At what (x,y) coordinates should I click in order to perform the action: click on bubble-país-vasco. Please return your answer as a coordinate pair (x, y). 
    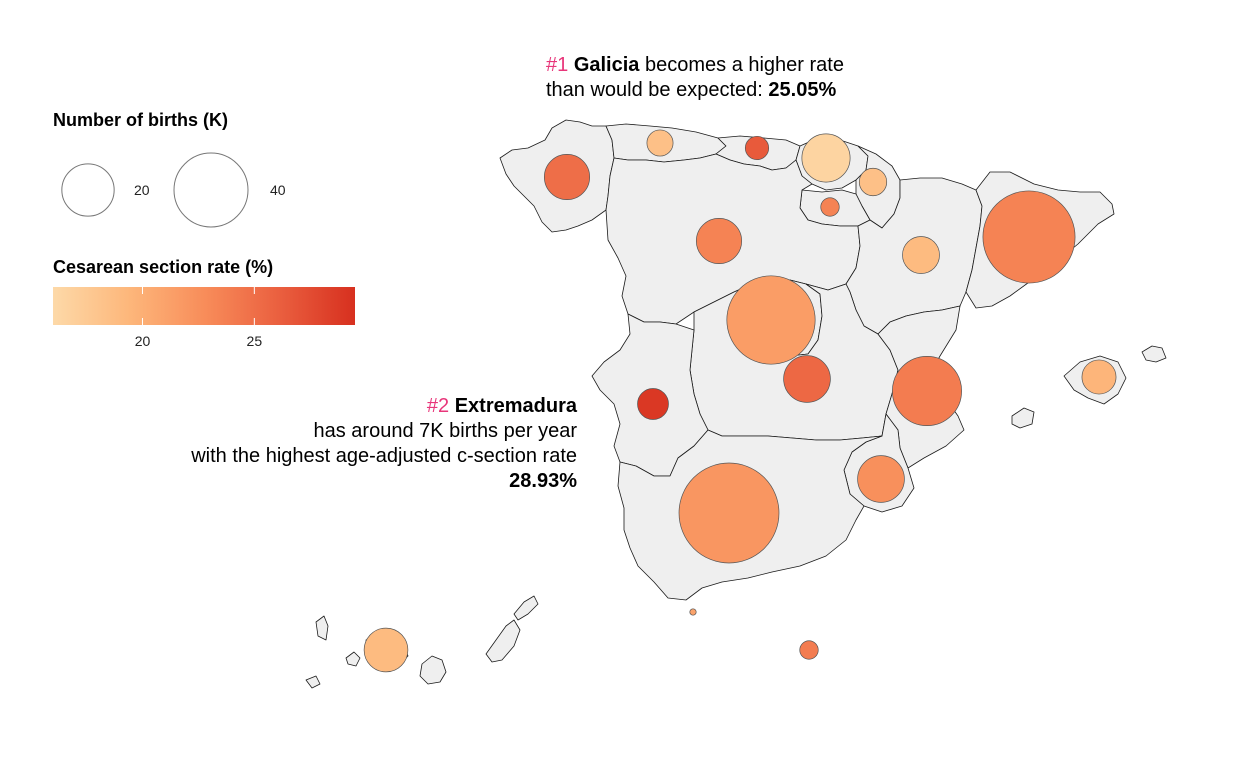
    Looking at the image, I should click on (826, 158).